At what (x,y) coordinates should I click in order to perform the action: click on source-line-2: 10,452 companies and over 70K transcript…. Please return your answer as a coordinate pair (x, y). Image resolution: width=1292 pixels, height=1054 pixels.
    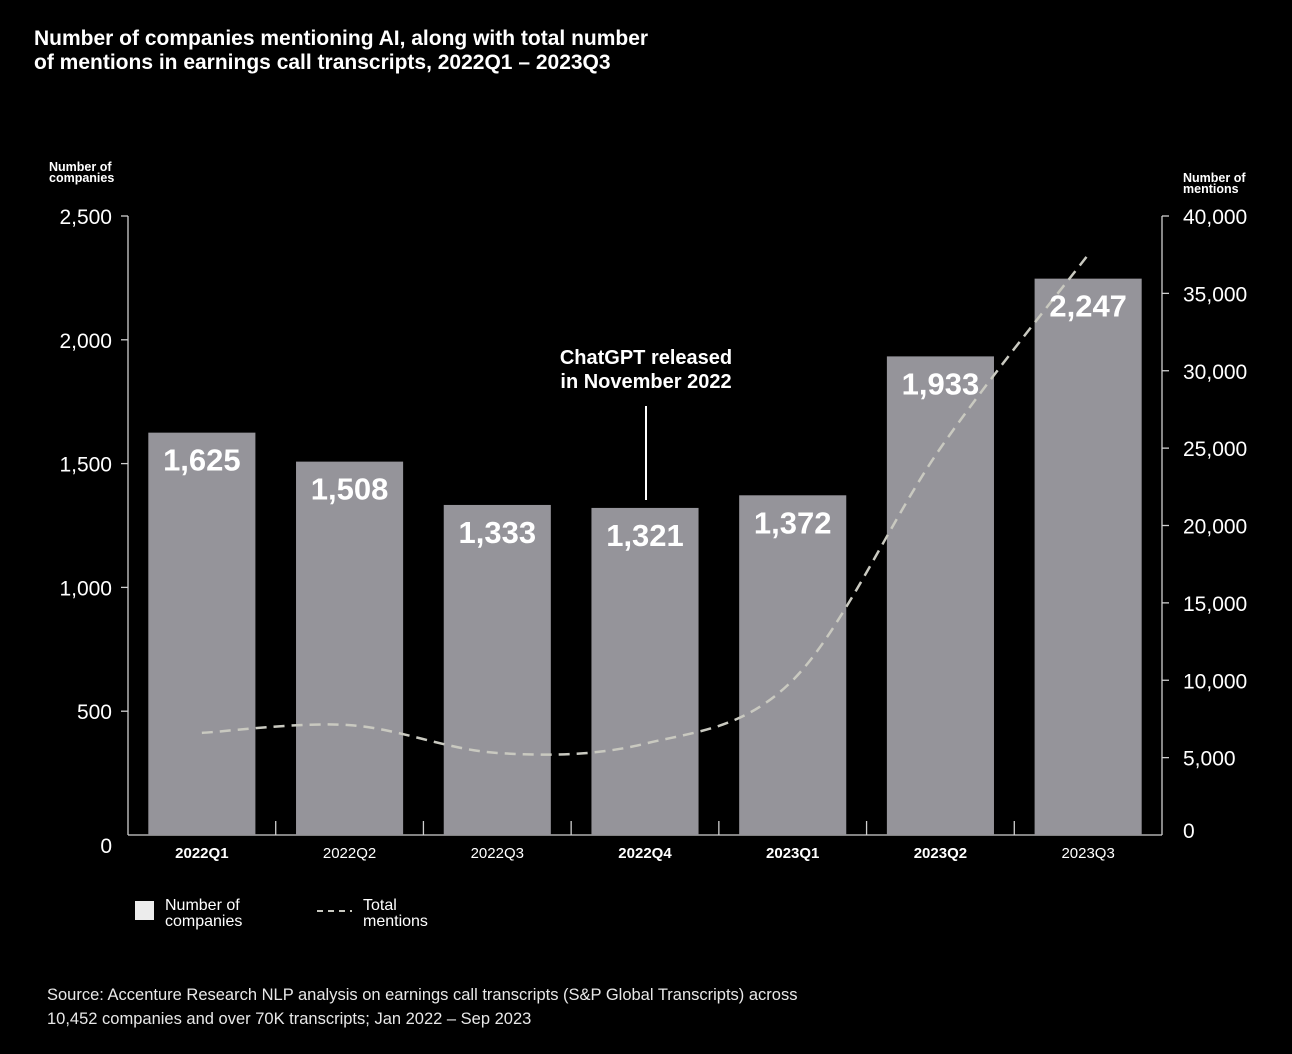
    Looking at the image, I should click on (289, 1019).